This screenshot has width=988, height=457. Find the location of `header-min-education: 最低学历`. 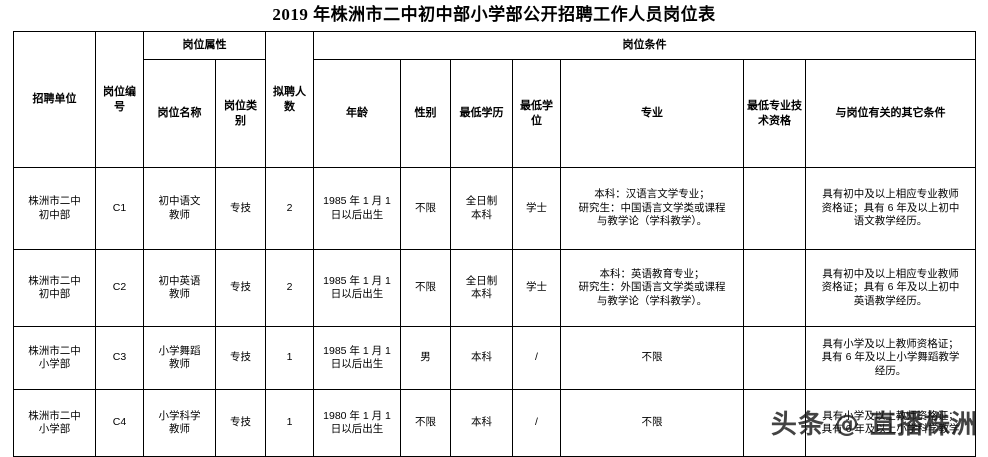

header-min-education: 最低学历 is located at coordinates (481, 113).